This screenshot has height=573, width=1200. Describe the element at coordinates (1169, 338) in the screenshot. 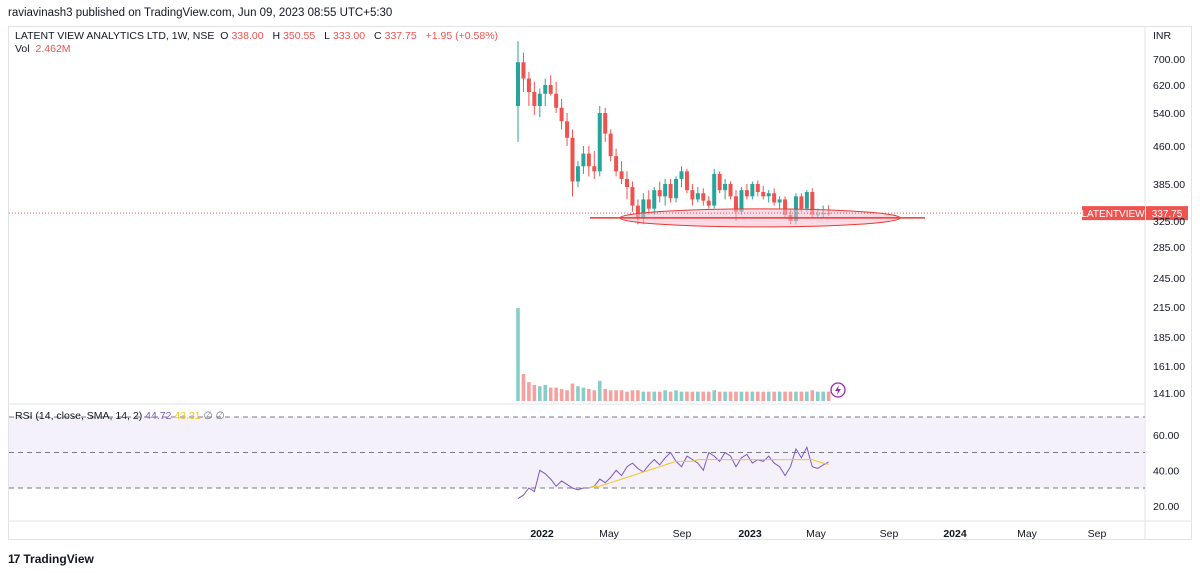

I see `y-tick-label: 185.00` at that location.